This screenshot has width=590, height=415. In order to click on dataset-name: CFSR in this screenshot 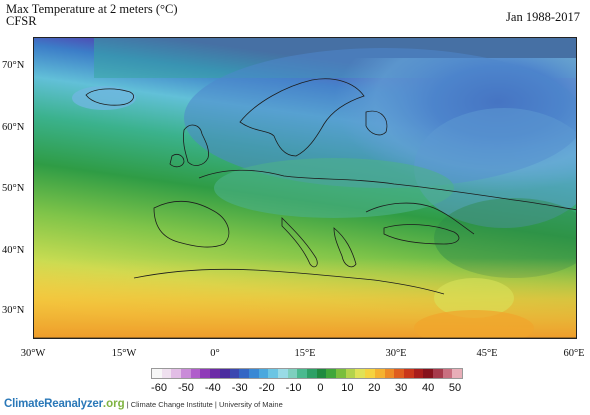, I will do `click(21, 21)`.